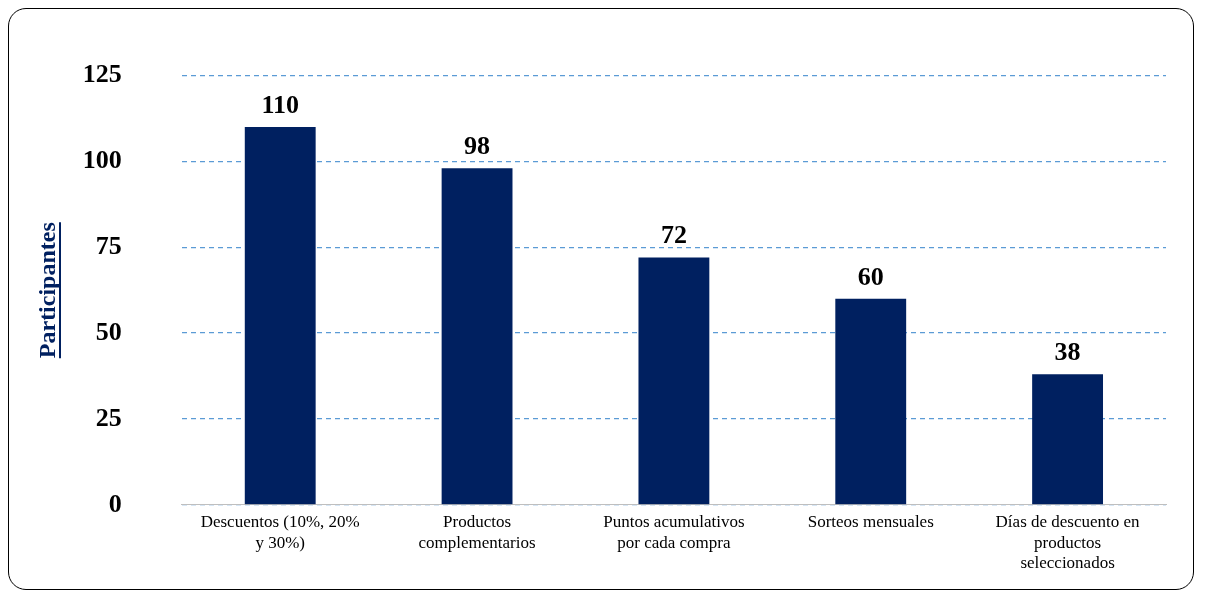  Describe the element at coordinates (115, 503) in the screenshot. I see `y-tick-label: 0` at that location.